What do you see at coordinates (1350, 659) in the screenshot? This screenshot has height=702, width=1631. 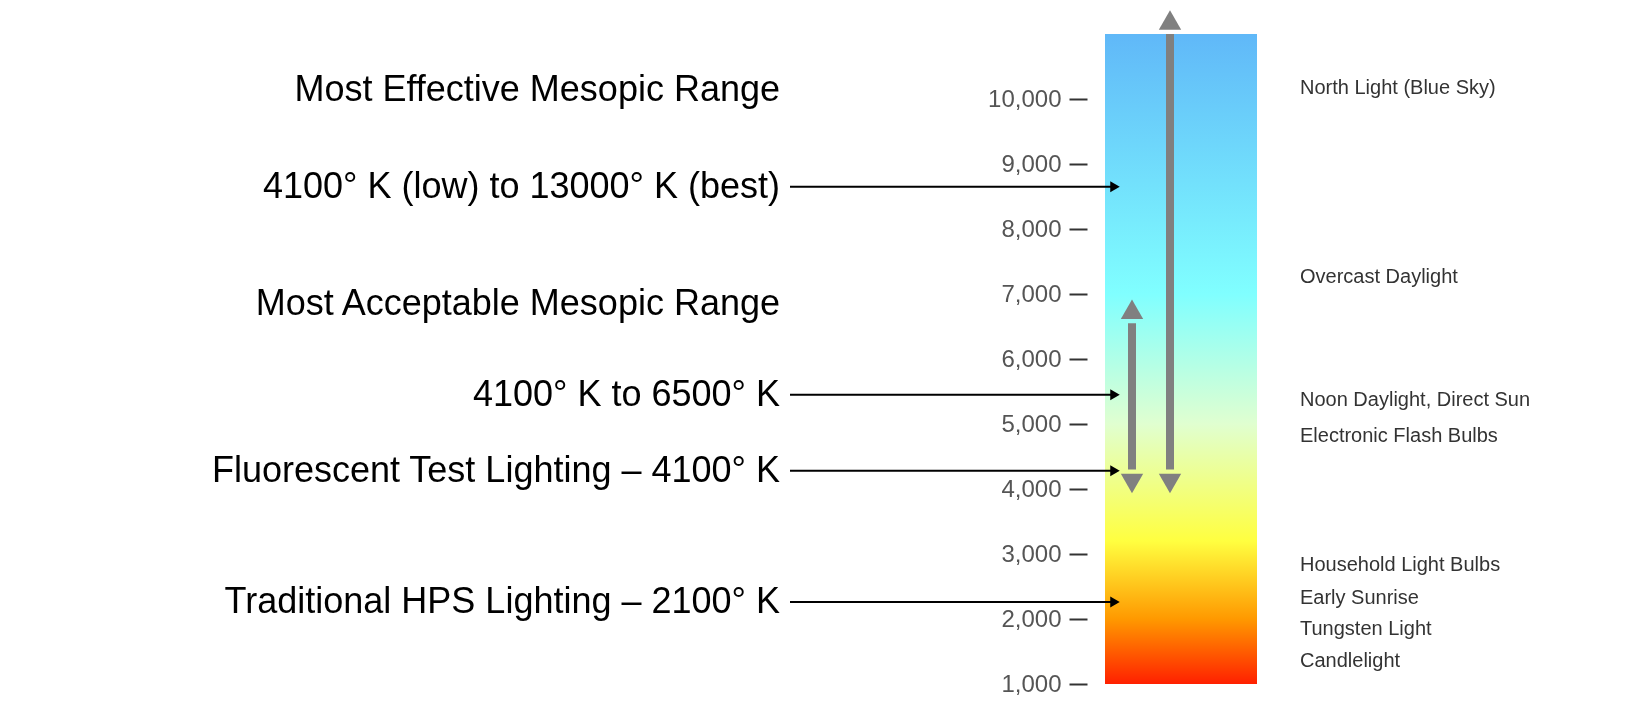 I see `text: Candlelight` at bounding box center [1350, 659].